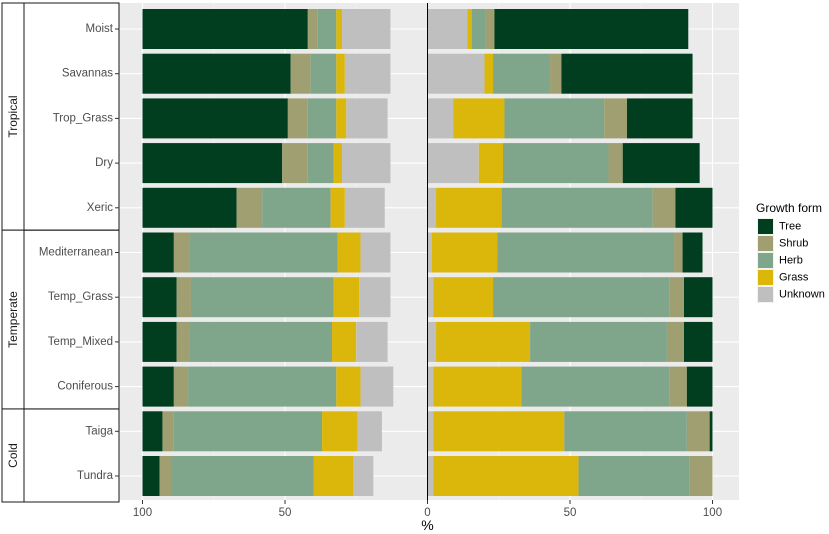 This screenshot has height=534, width=829. What do you see at coordinates (348, 386) in the screenshot?
I see `bar-segment-left-coniferous-grass` at bounding box center [348, 386].